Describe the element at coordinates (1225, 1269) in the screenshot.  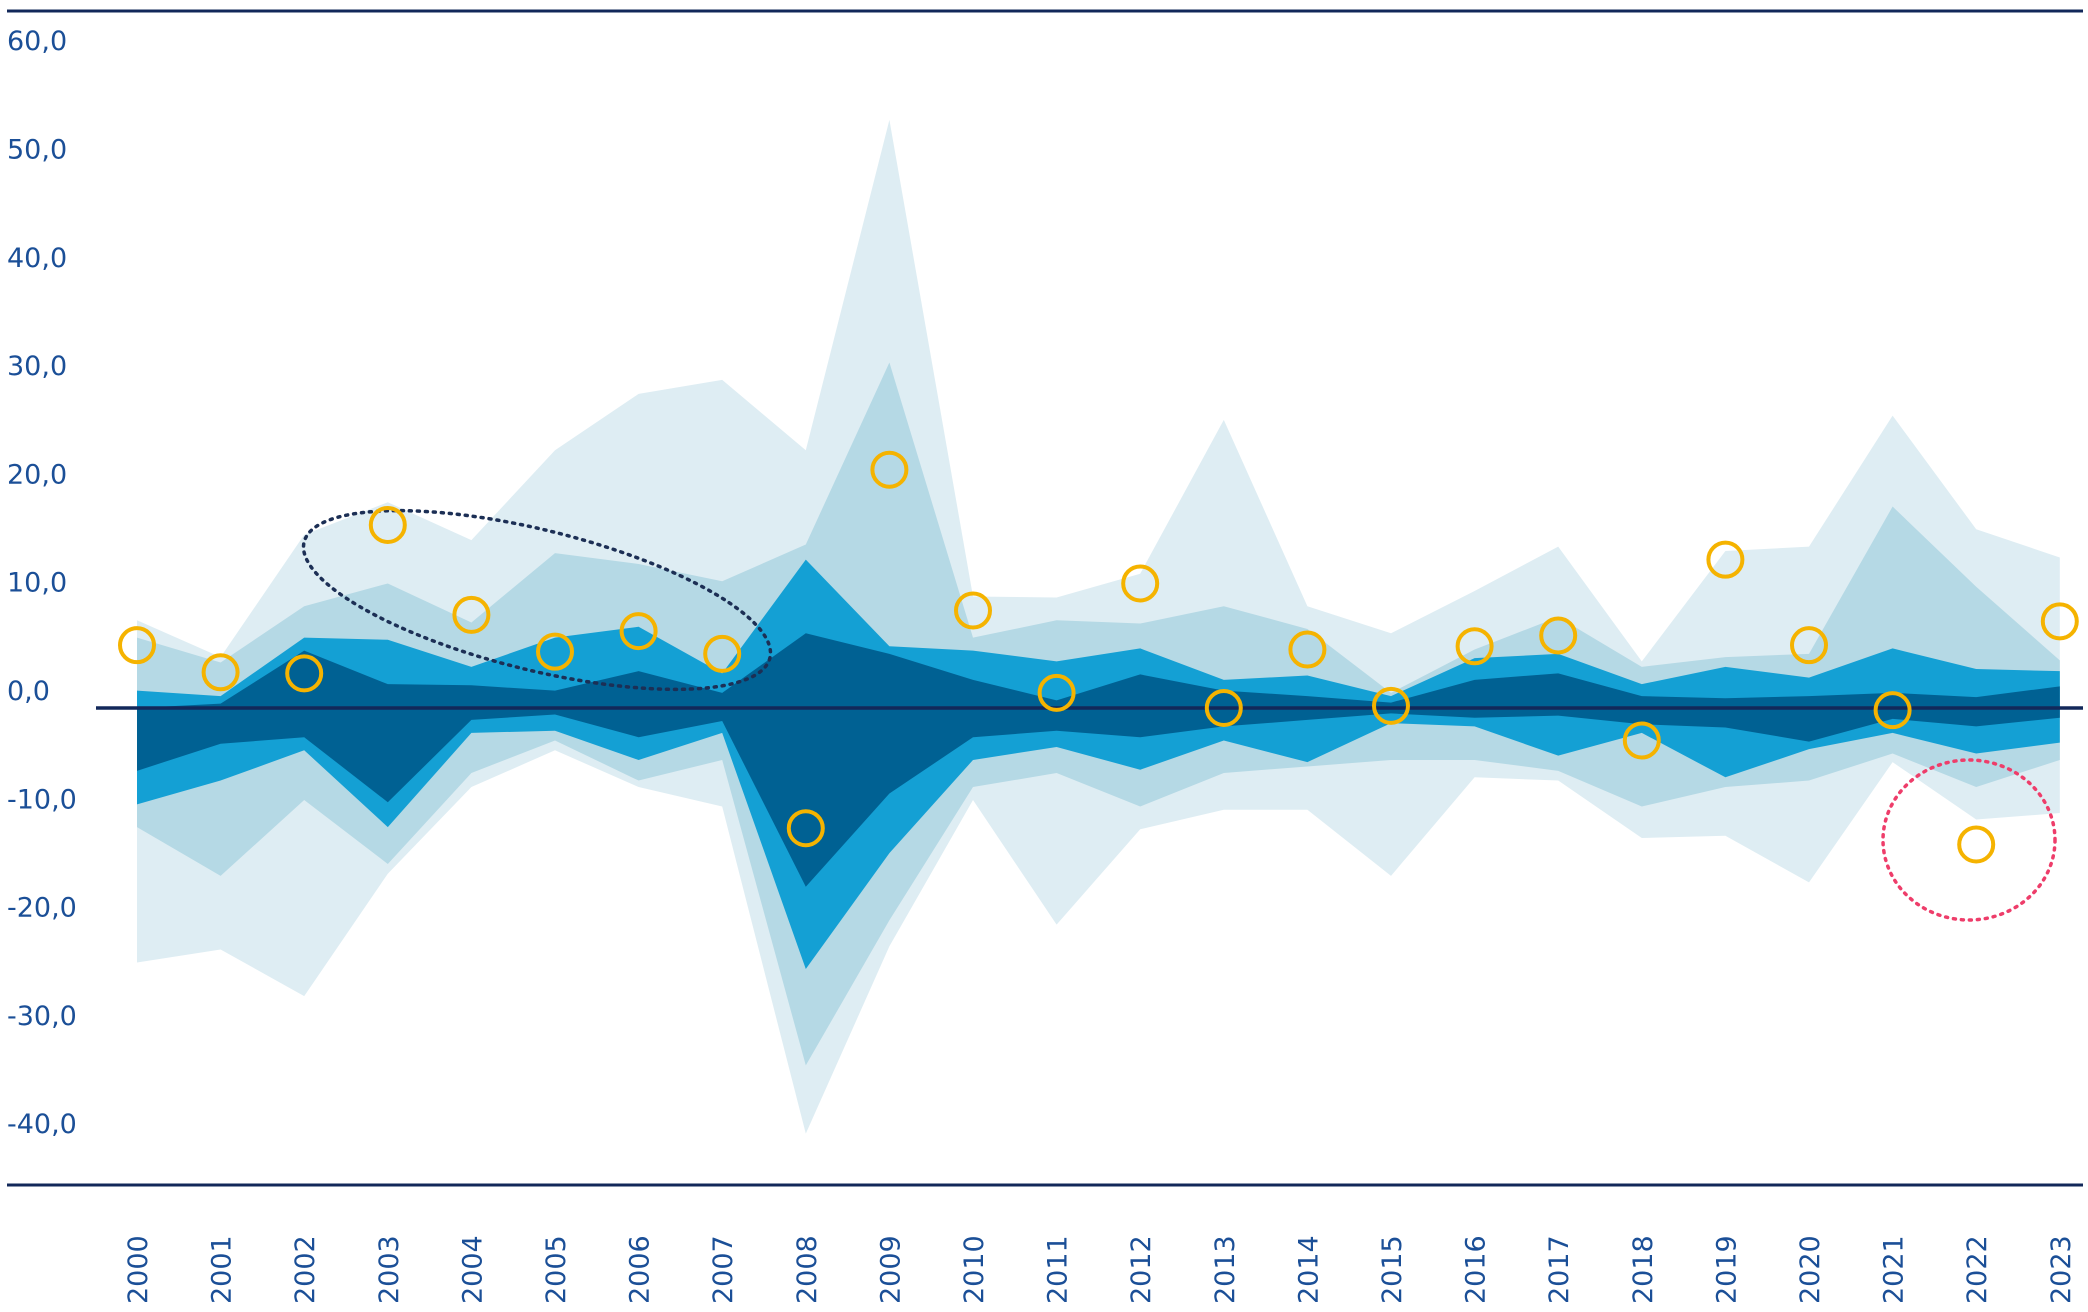
I see `x-tick-label: 2013` at that location.